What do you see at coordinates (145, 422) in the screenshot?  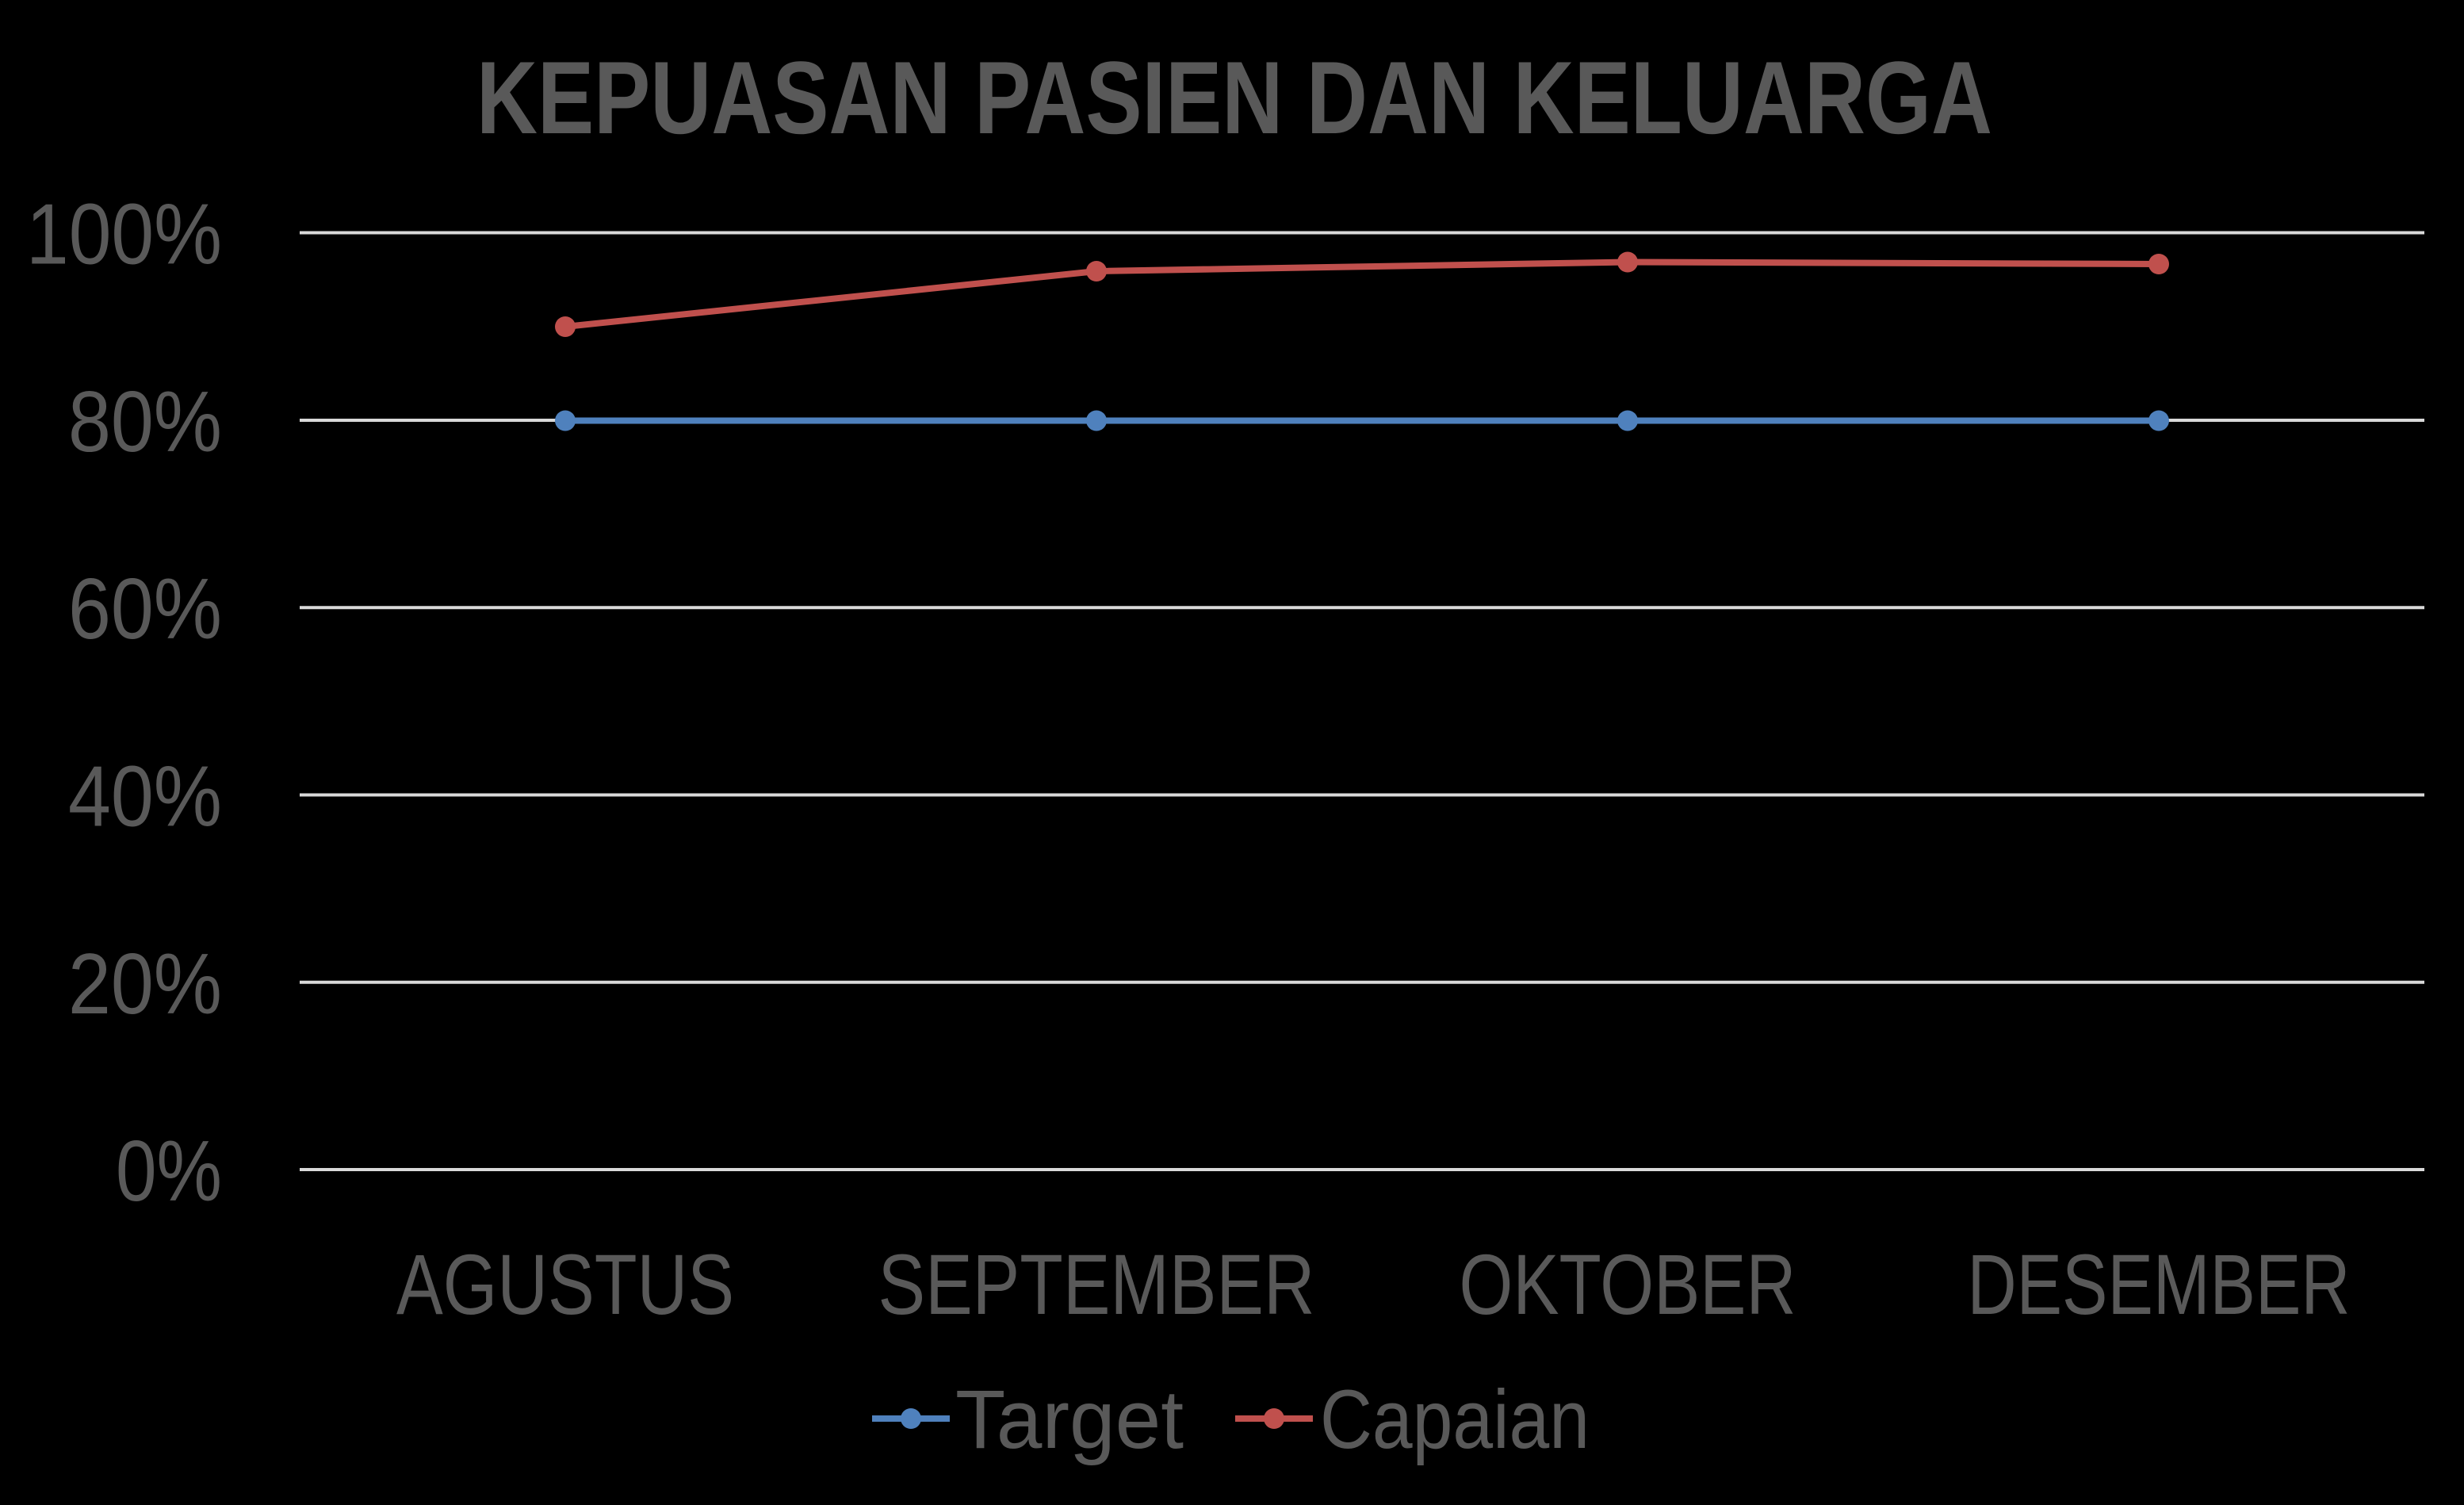 I see `svg-text: 80%` at bounding box center [145, 422].